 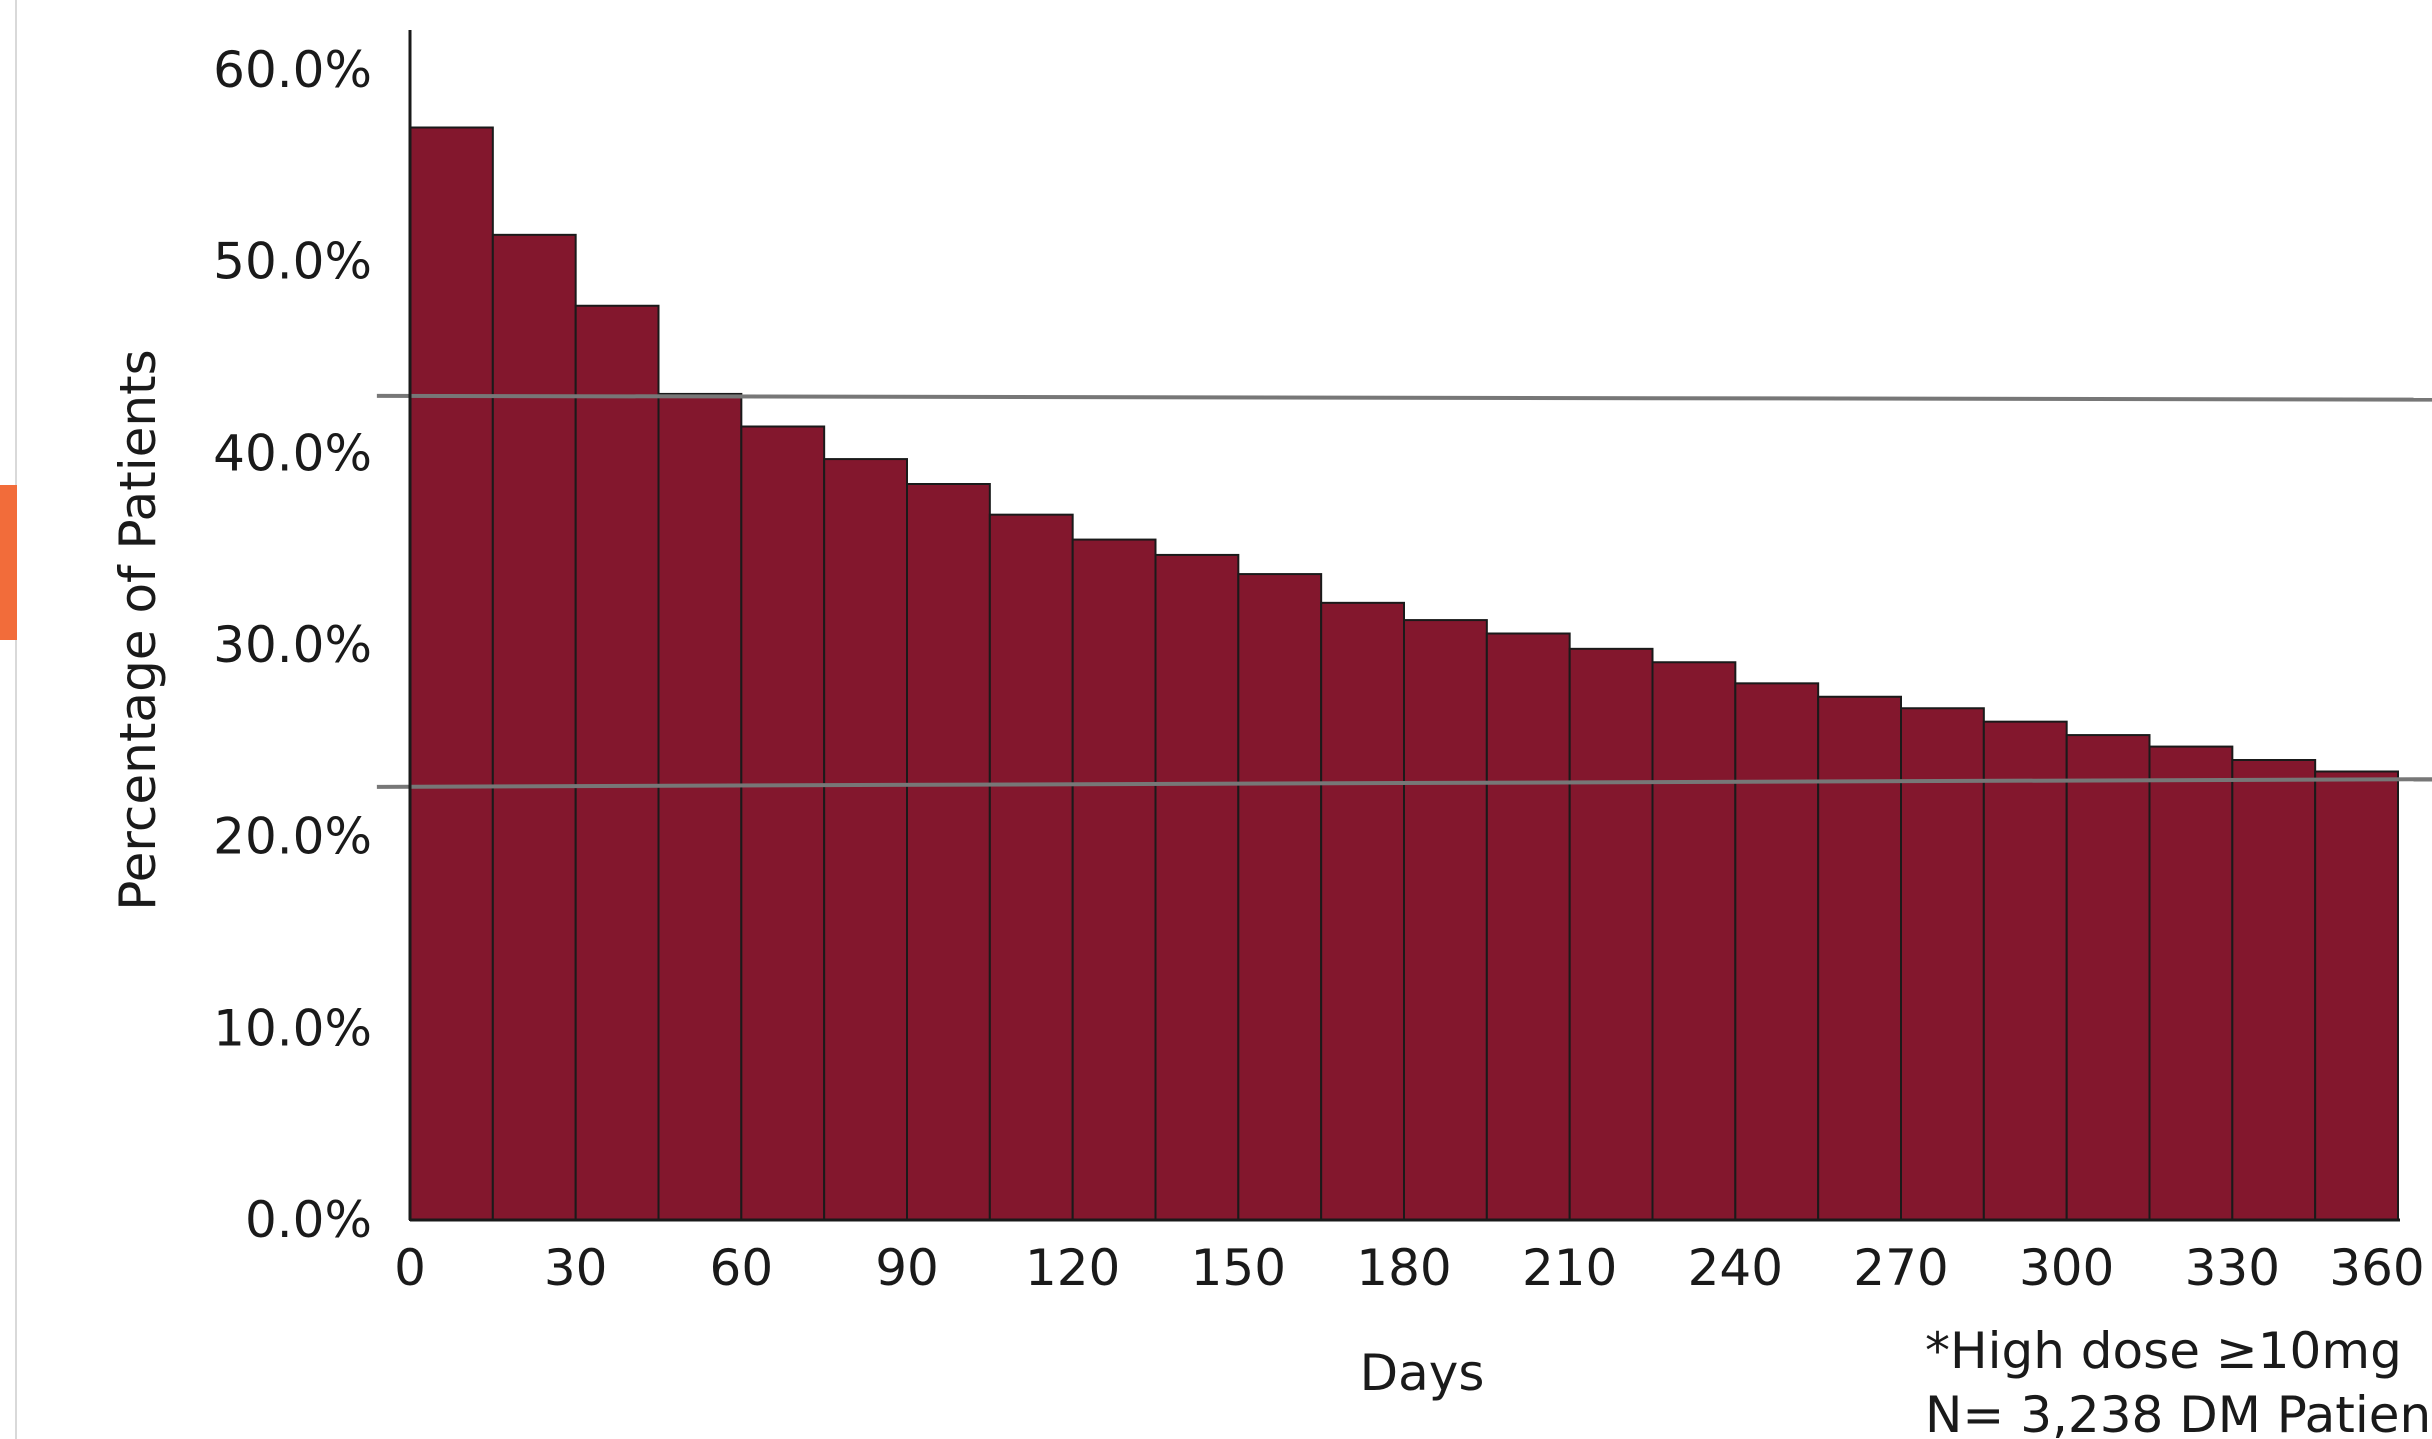 What do you see at coordinates (576, 1268) in the screenshot?
I see `x-tick-label: 30` at bounding box center [576, 1268].